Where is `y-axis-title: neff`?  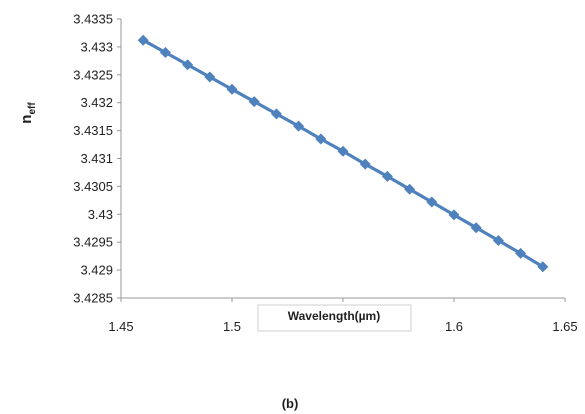
y-axis-title: neff is located at coordinates (28, 113).